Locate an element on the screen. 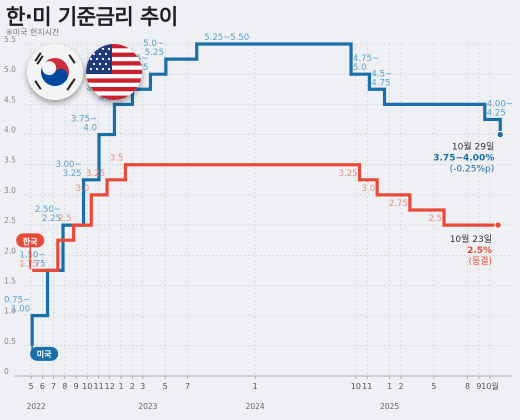  x-tick-label: 12 is located at coordinates (110, 386).